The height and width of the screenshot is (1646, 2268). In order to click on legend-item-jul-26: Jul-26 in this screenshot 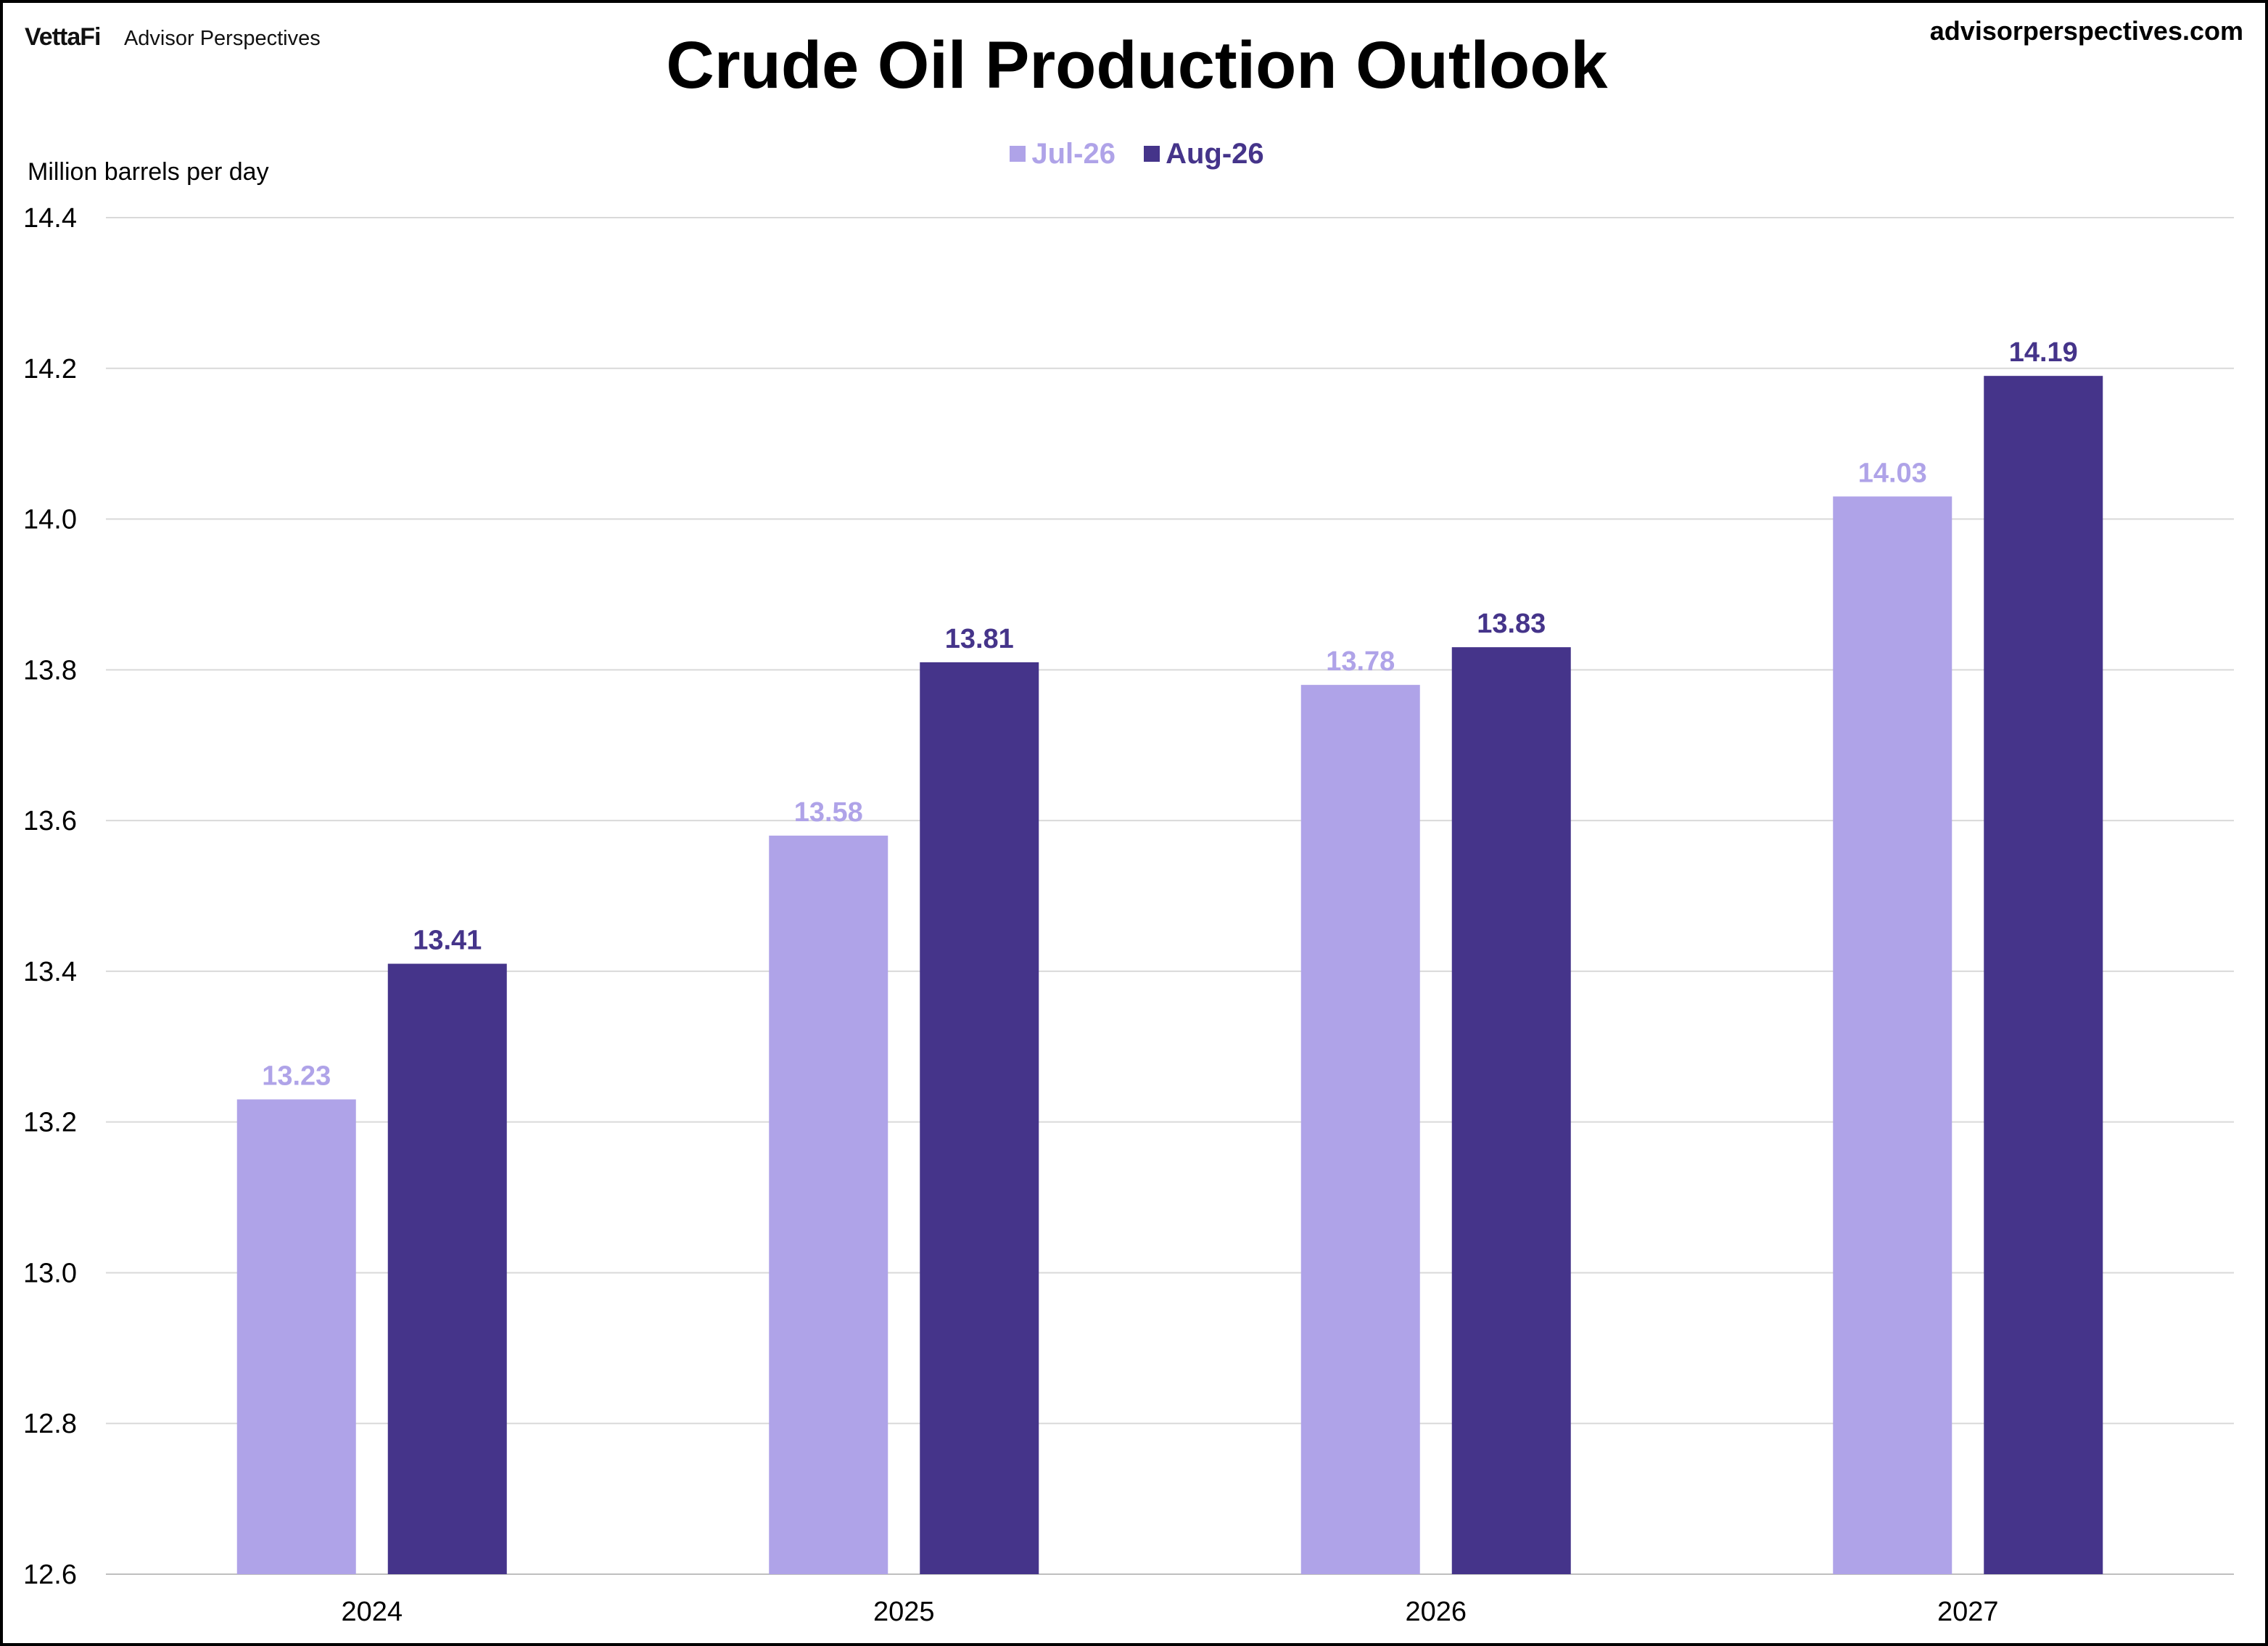, I will do `click(1063, 154)`.